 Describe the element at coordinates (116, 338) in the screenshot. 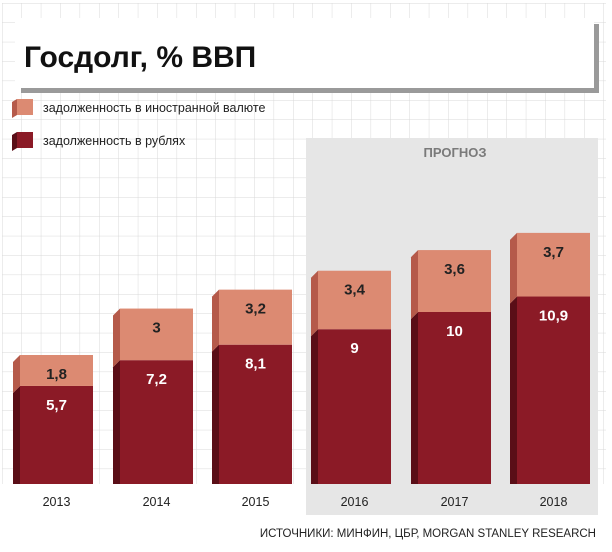

I see `bar-side-fx-2014` at that location.